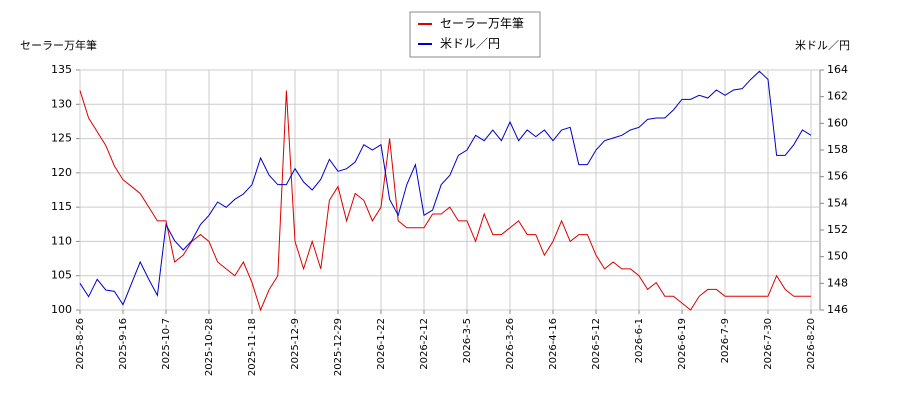  I want to click on x-tick-label: 2026-4-16, so click(553, 344).